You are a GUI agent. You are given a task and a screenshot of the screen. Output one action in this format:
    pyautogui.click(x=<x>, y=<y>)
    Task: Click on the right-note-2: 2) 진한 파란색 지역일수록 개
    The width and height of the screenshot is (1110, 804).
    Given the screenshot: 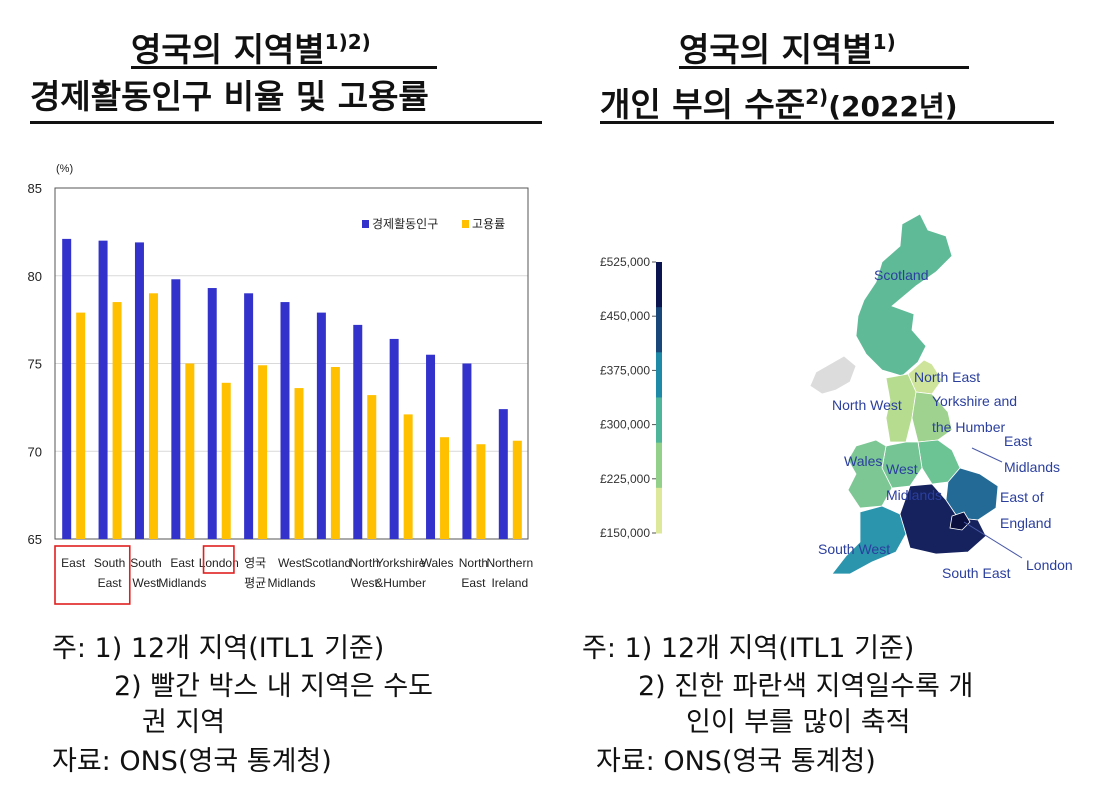 What is the action you would take?
    pyautogui.click(x=806, y=686)
    